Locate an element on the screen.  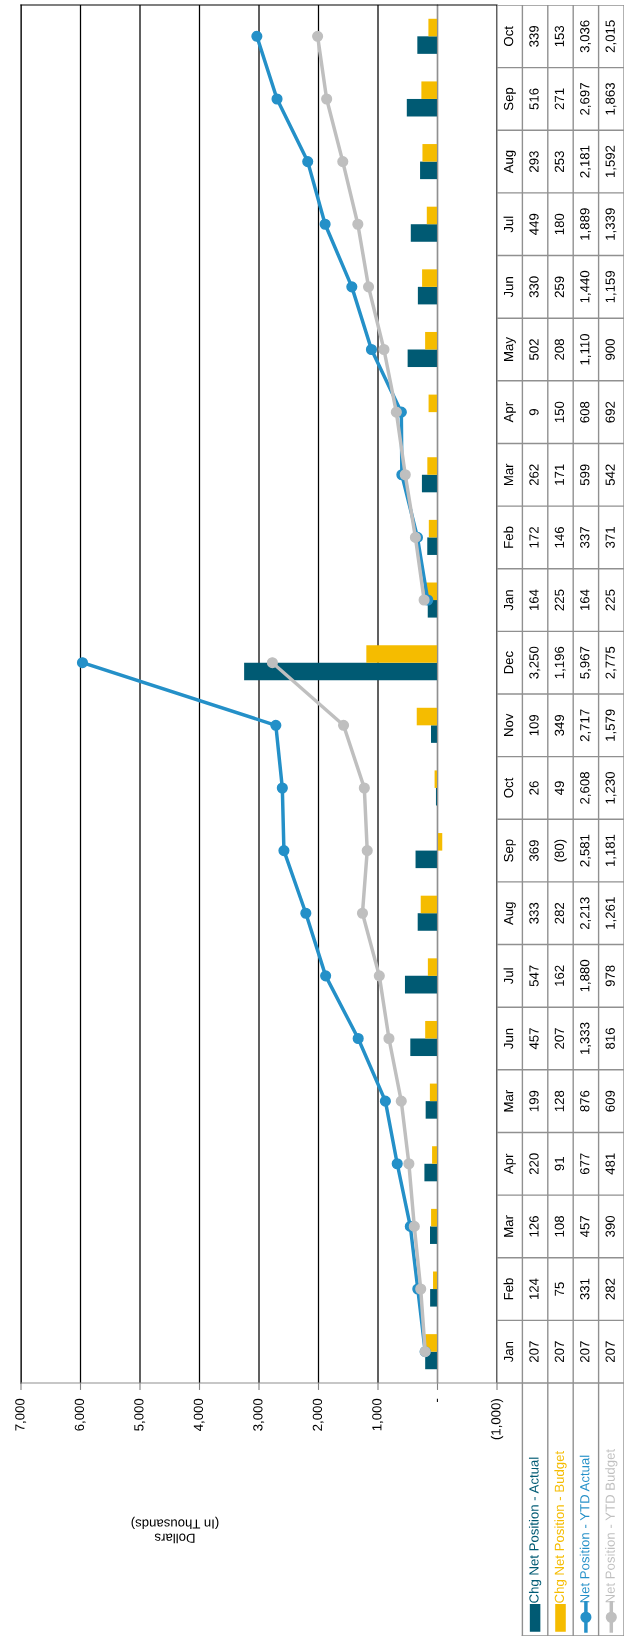
text: 2,717 is located at coordinates (585, 725).